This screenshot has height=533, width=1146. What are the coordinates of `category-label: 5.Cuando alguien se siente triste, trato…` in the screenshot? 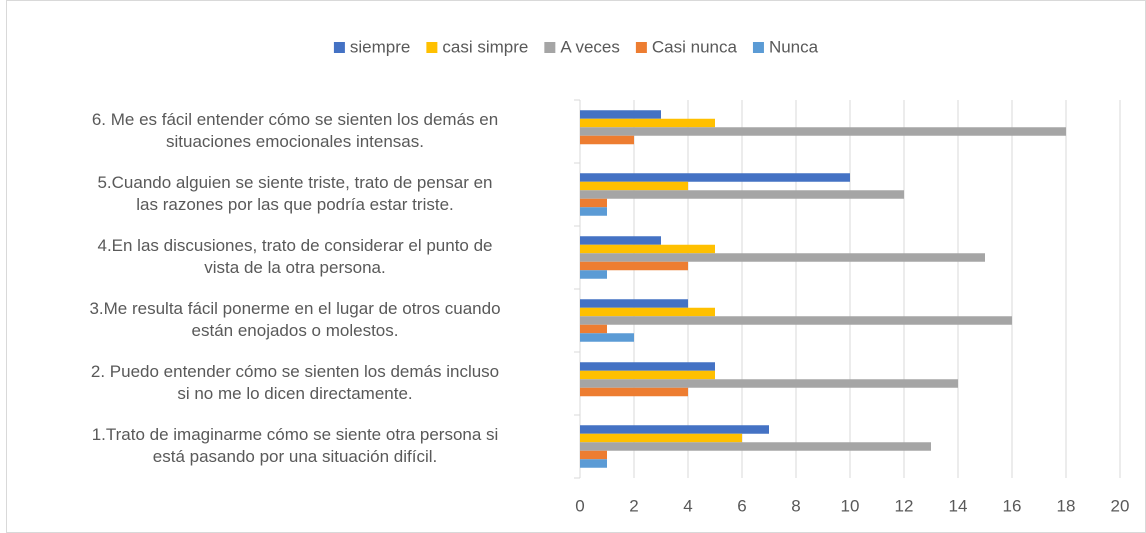 It's located at (294, 182).